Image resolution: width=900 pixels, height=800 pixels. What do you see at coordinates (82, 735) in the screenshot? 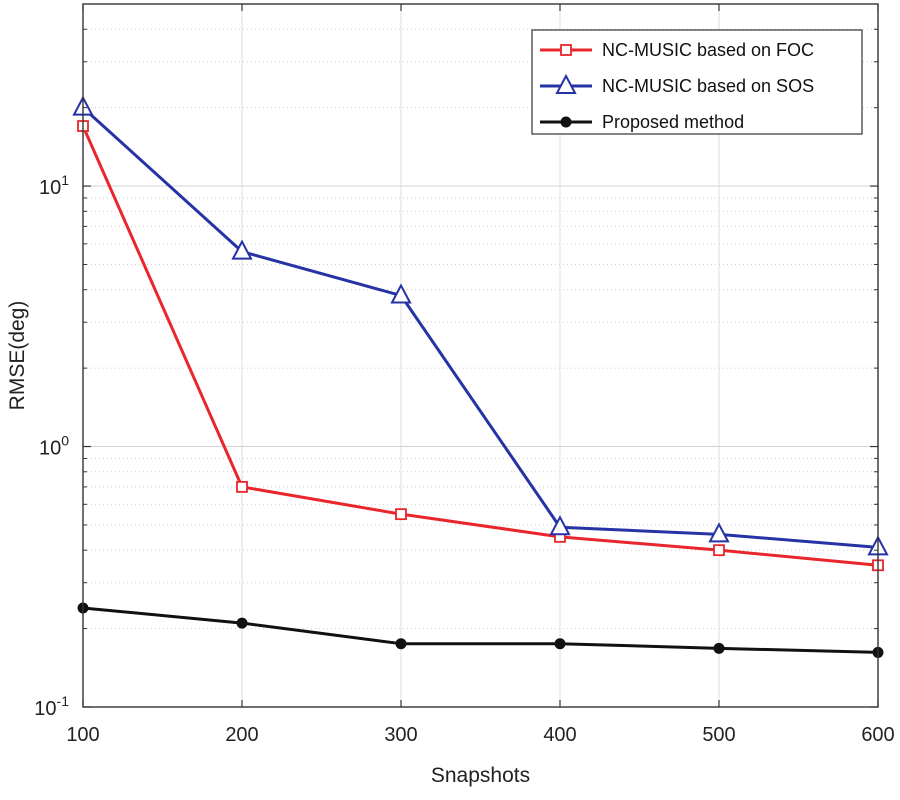
I see `x-tick-label: 100` at bounding box center [82, 735].